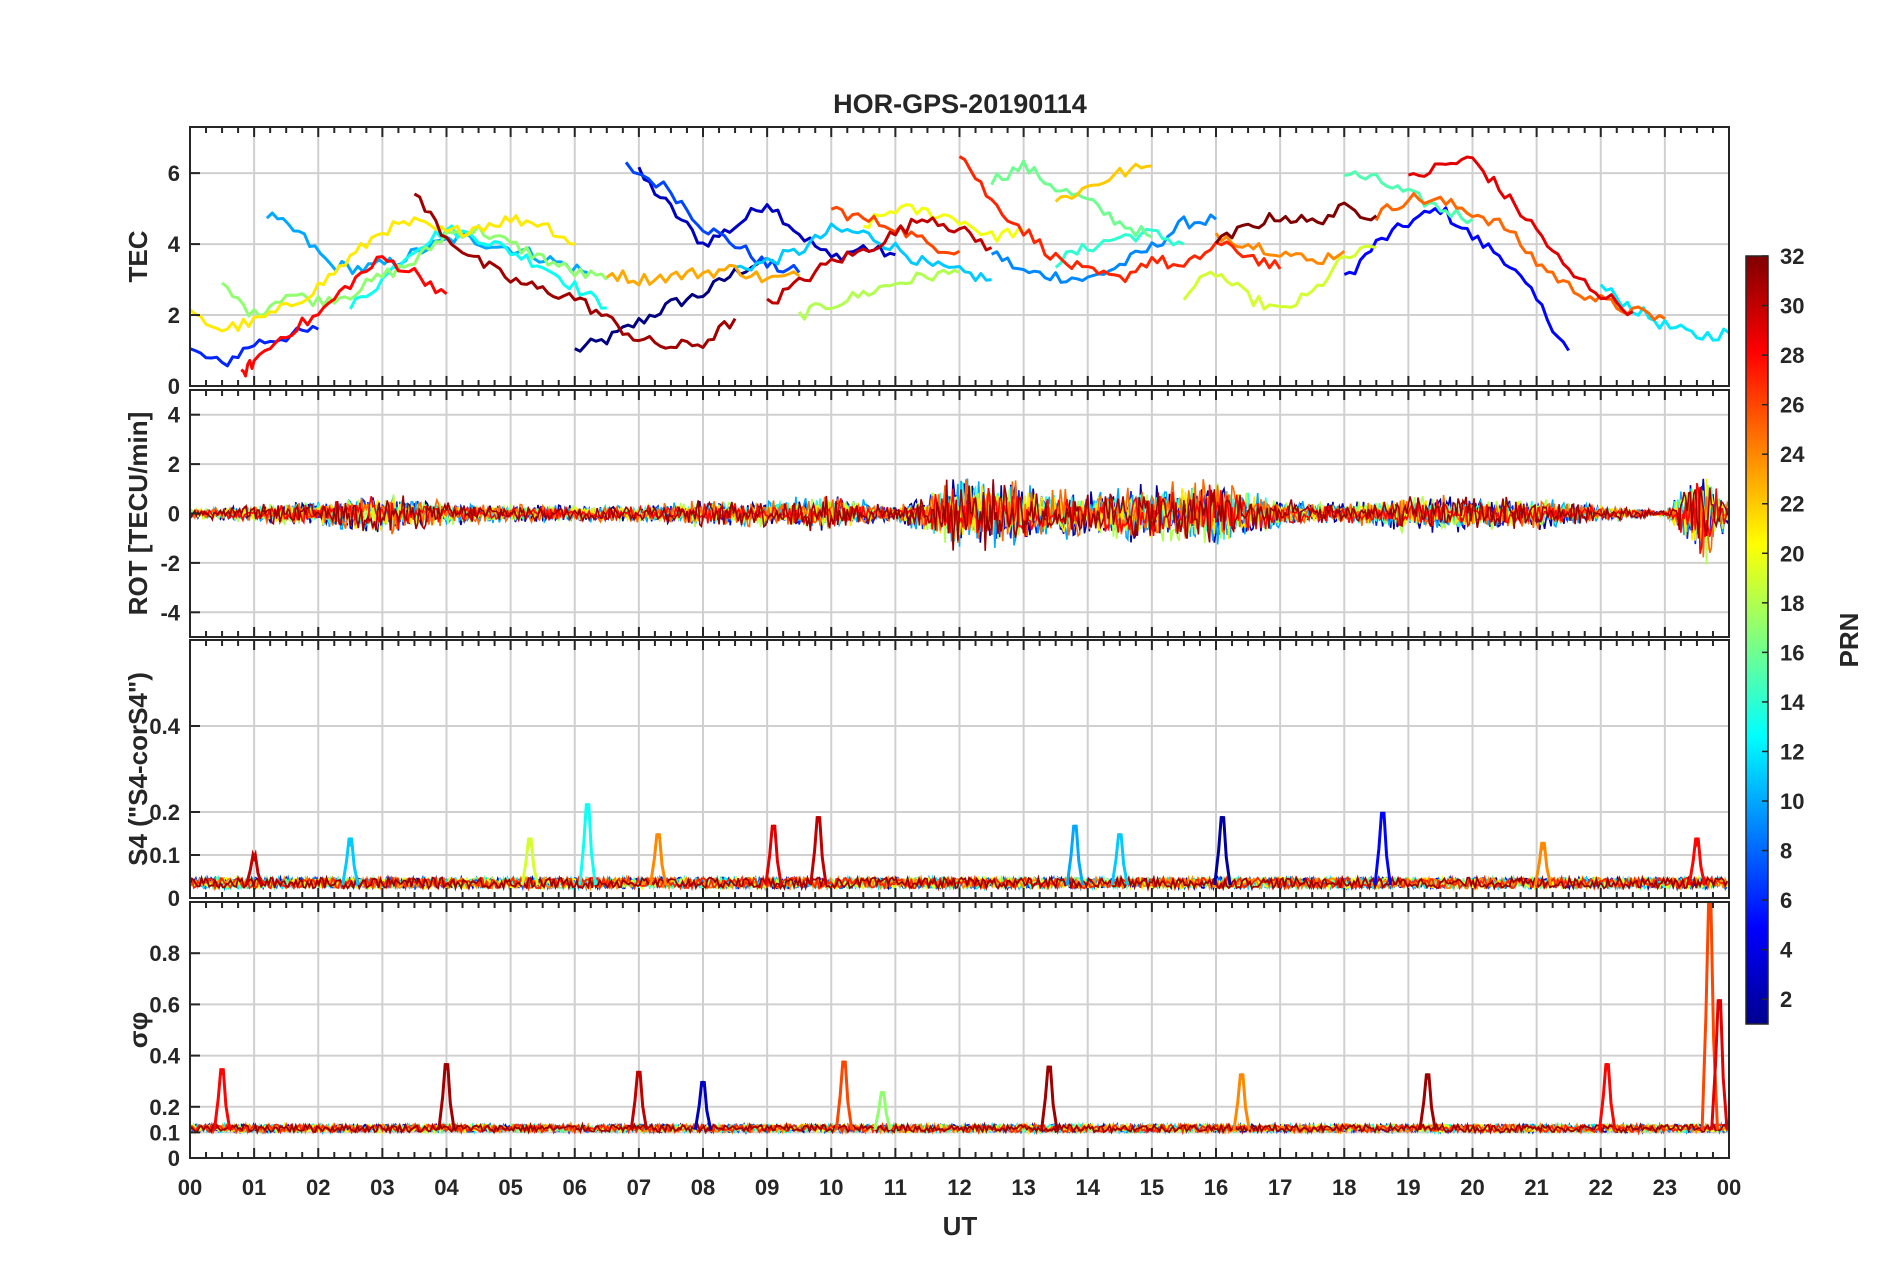 The image size is (1902, 1272). What do you see at coordinates (1792, 652) in the screenshot?
I see `colorbar-tick-label: 16` at bounding box center [1792, 652].